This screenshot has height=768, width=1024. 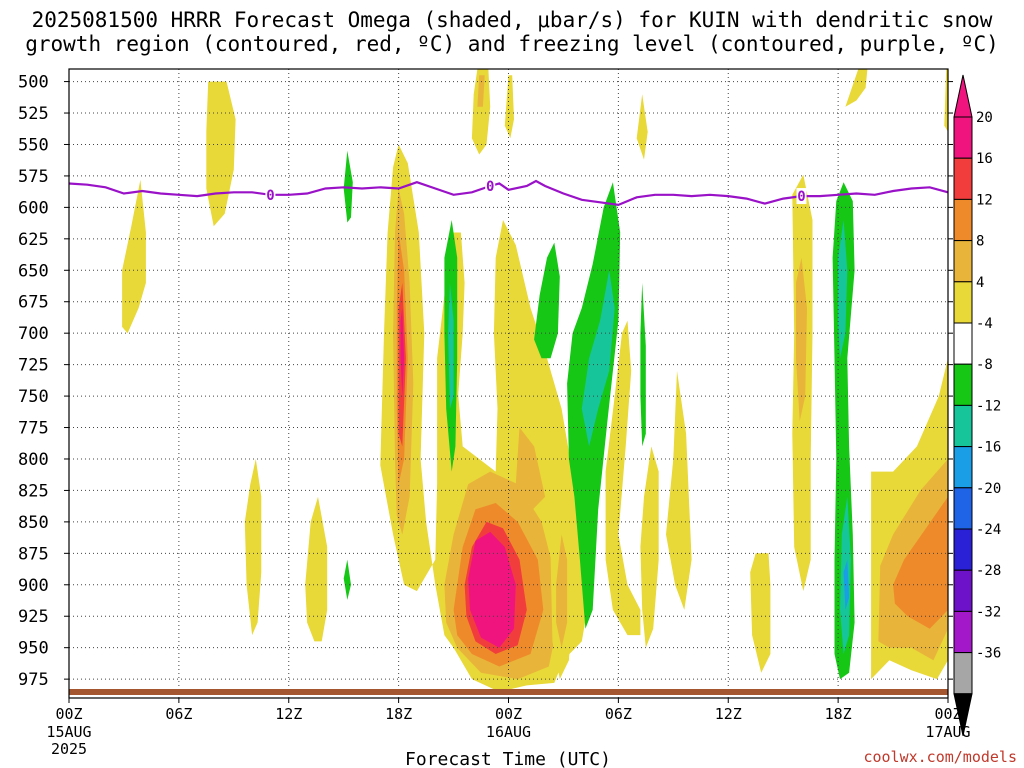 I want to click on colorbar-label: -24, so click(x=988, y=530).